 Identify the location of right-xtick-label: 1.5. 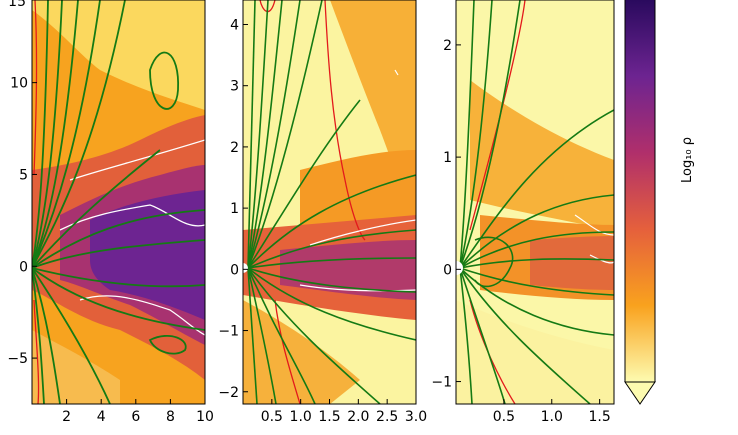
(600, 417).